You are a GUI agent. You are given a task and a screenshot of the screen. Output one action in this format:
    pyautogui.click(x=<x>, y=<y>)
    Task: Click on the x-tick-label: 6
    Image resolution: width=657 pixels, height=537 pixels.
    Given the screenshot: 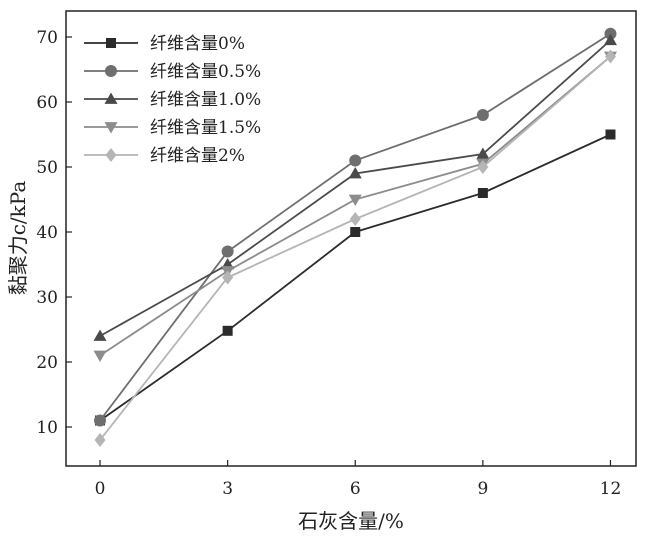 What is the action you would take?
    pyautogui.click(x=355, y=489)
    